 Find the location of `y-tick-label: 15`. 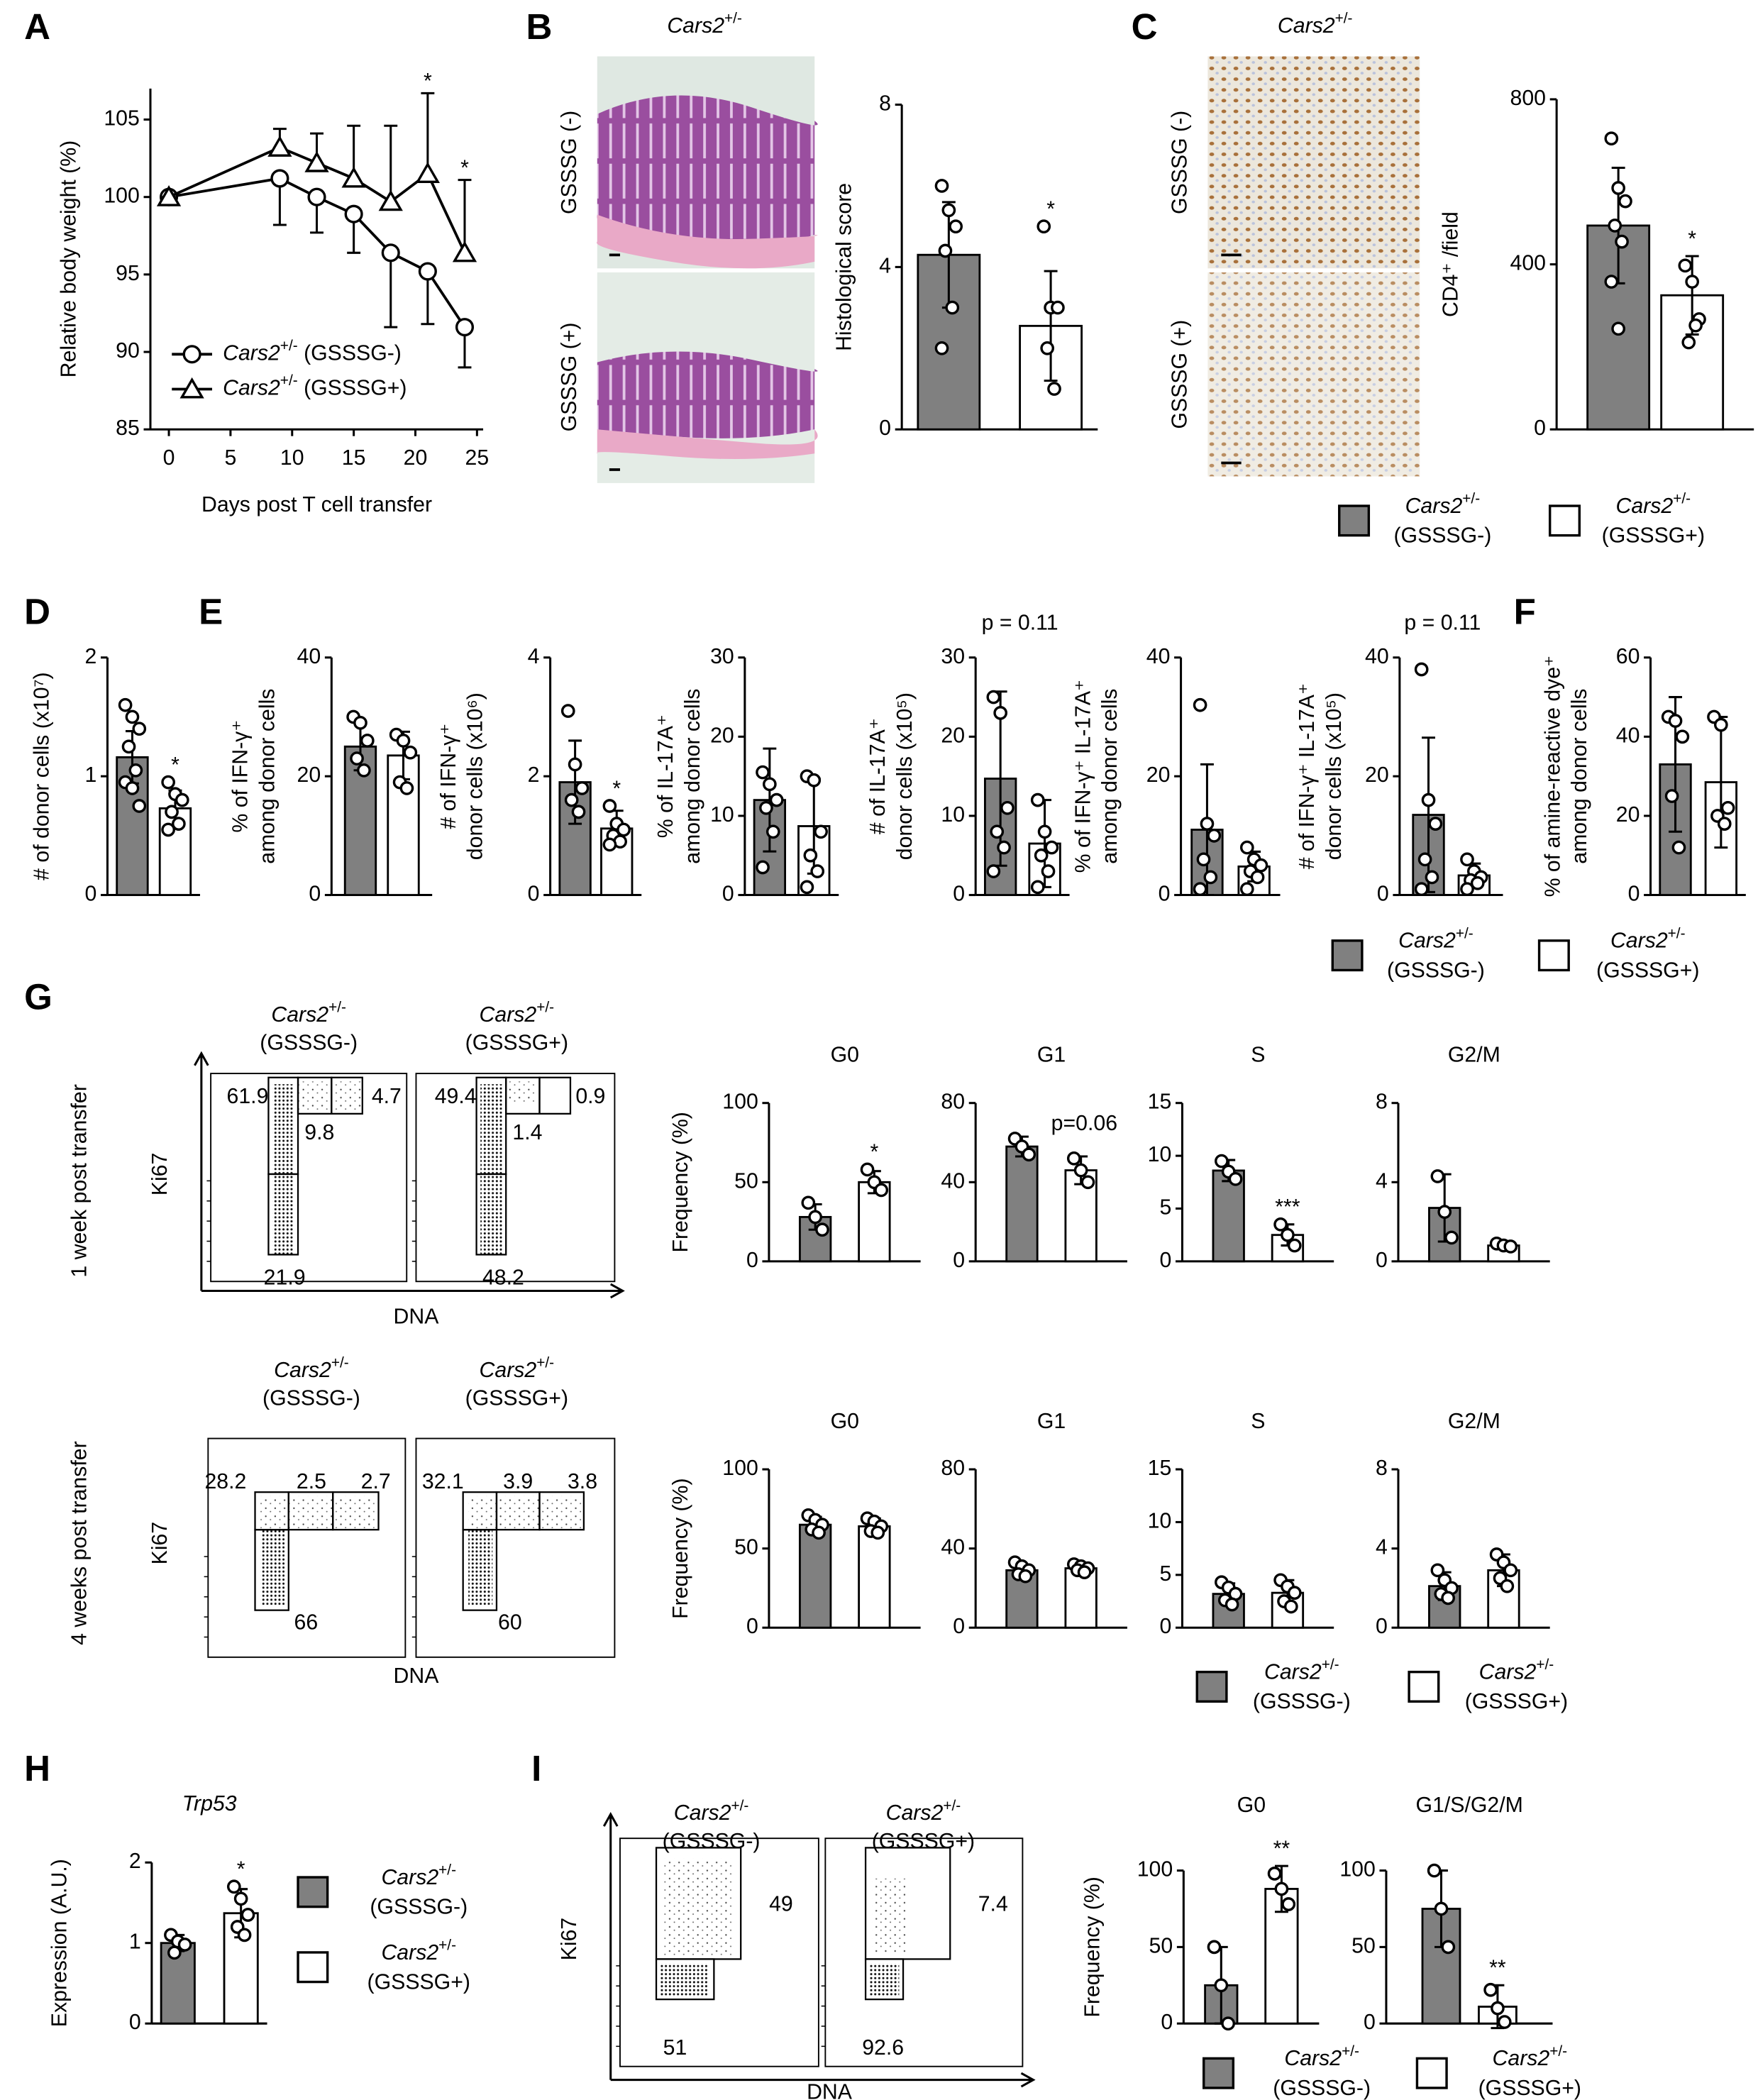

y-tick-label: 15 is located at coordinates (1160, 1469).